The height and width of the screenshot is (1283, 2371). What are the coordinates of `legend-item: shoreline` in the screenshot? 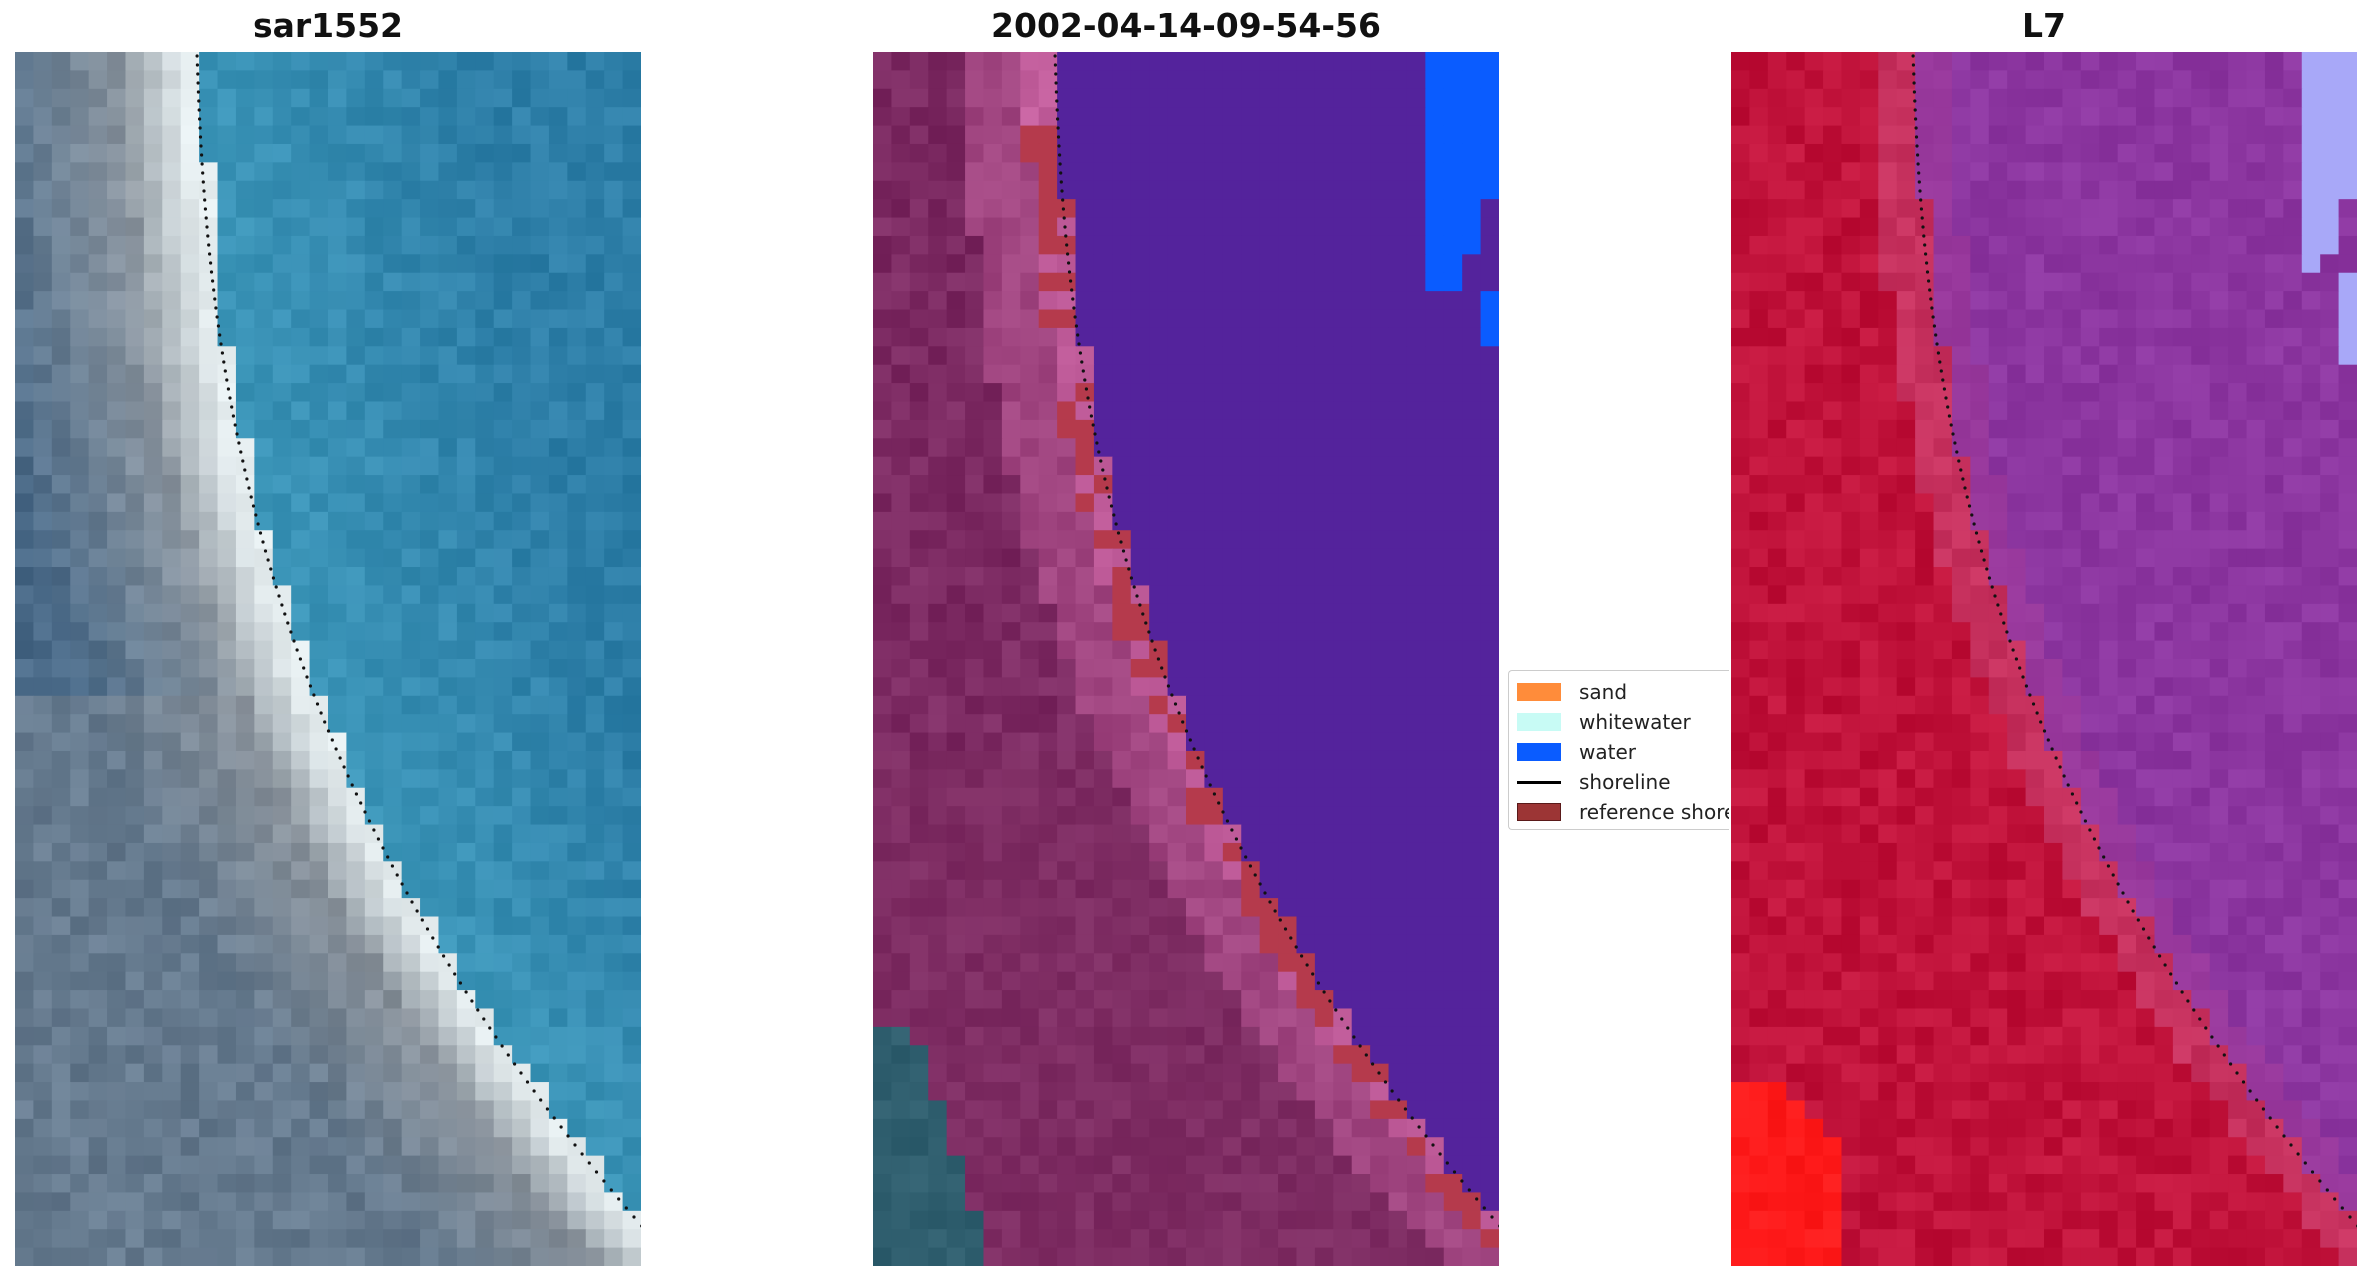 It's located at (1594, 782).